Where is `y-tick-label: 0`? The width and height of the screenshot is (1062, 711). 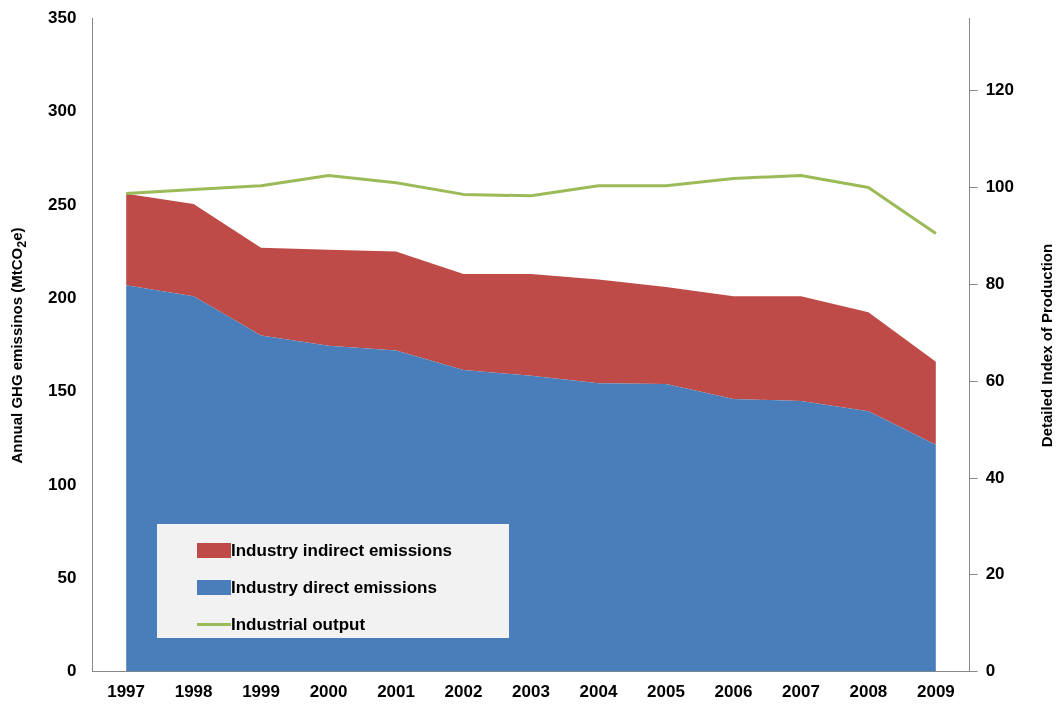
y-tick-label: 0 is located at coordinates (71, 671).